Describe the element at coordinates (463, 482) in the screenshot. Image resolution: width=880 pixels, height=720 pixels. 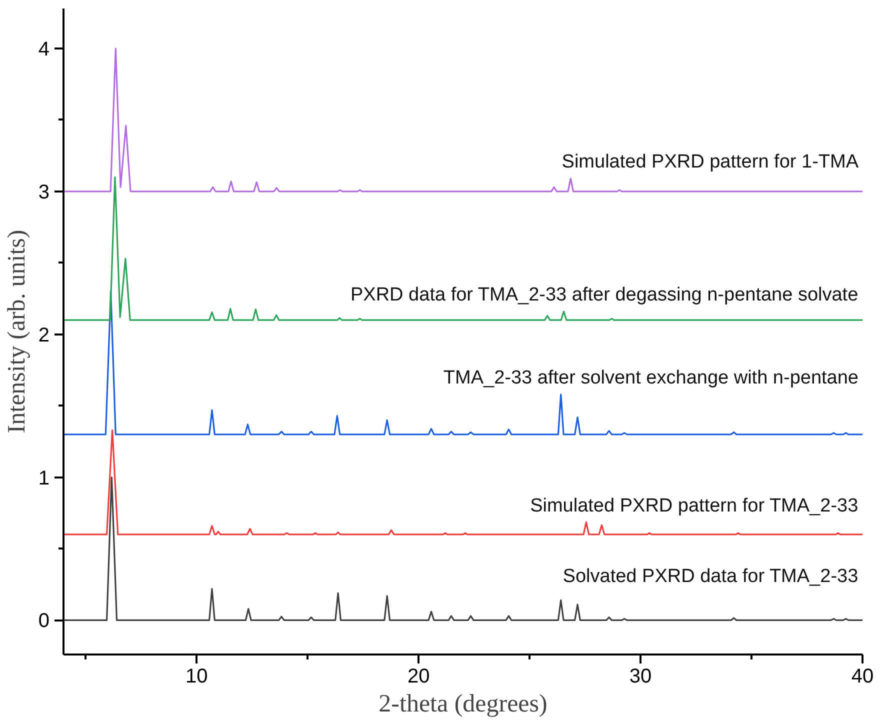
I see `line-series` at that location.